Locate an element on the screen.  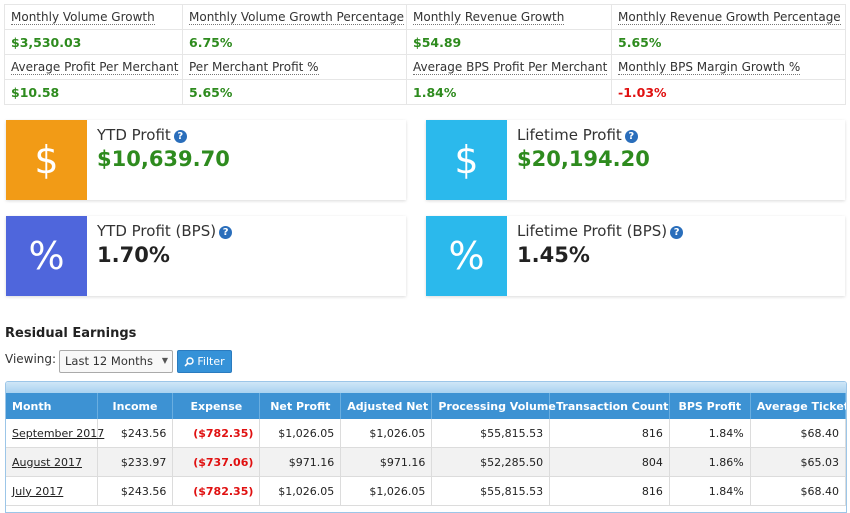
lifetime-bps-title: Lifetime Profit (BPS)? is located at coordinates (600, 231).